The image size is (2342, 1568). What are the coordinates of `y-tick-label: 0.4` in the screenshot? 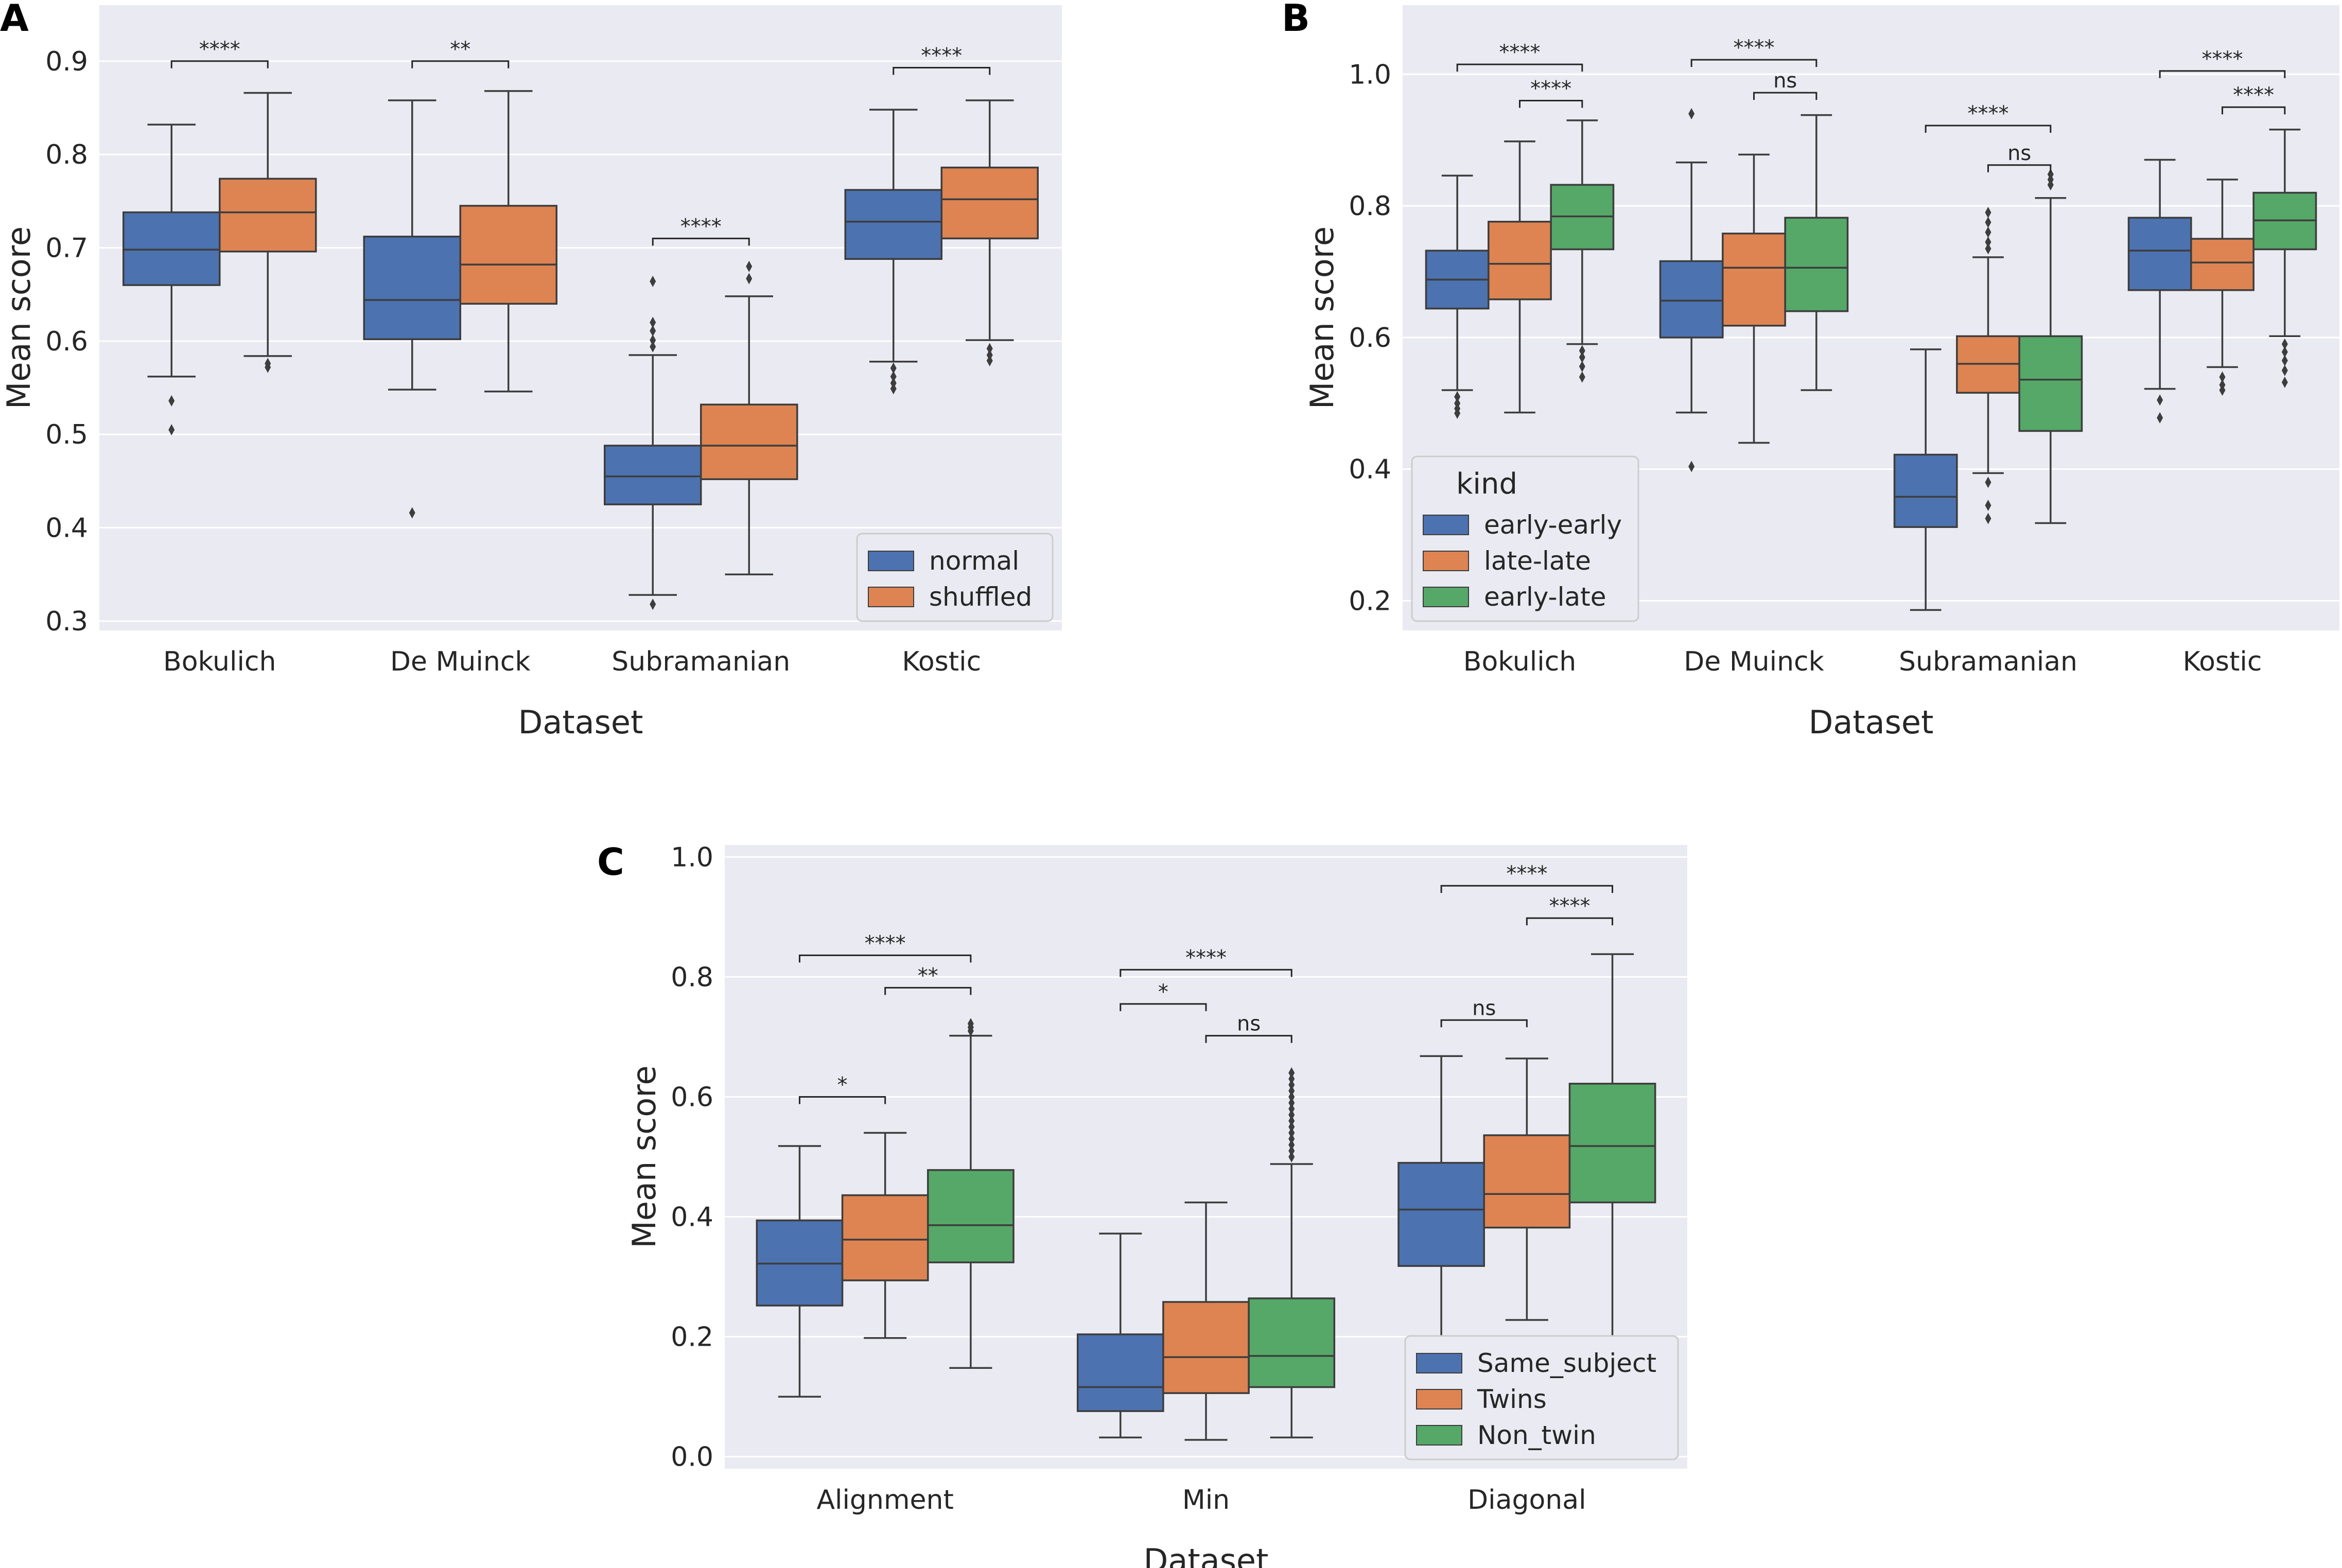 It's located at (1370, 469).